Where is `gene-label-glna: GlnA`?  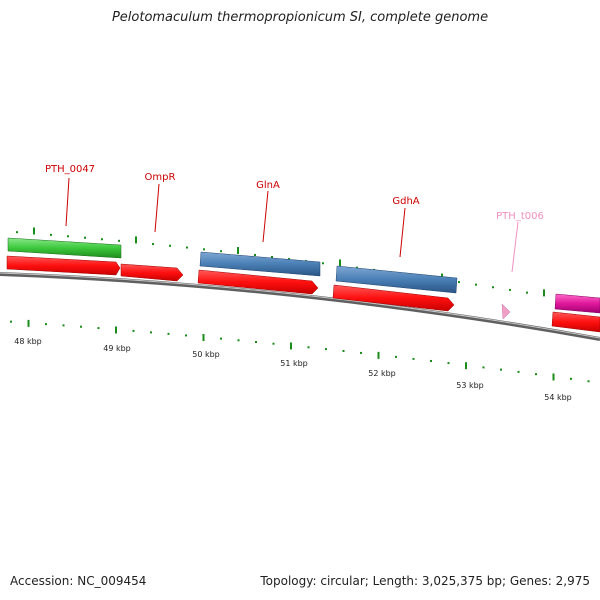 gene-label-glna: GlnA is located at coordinates (268, 185).